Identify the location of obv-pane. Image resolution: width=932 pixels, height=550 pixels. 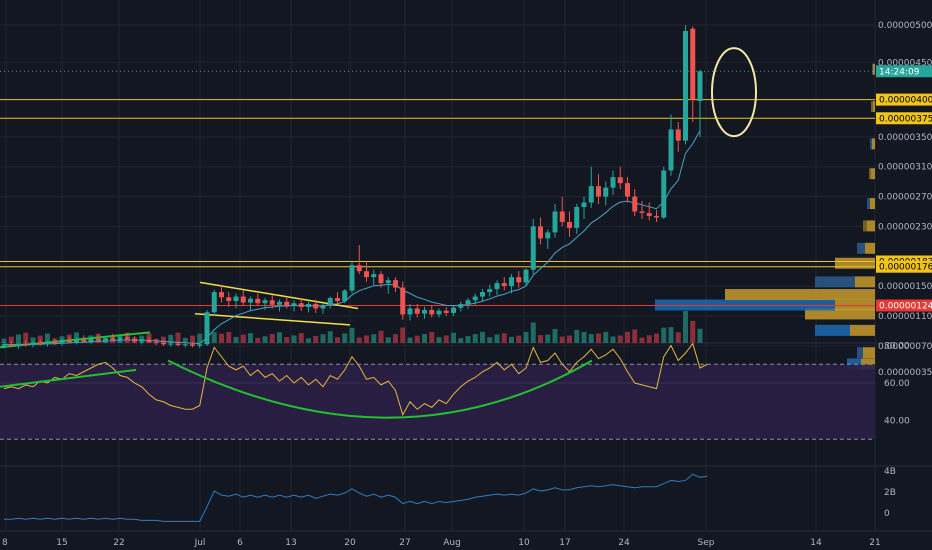
(356, 497).